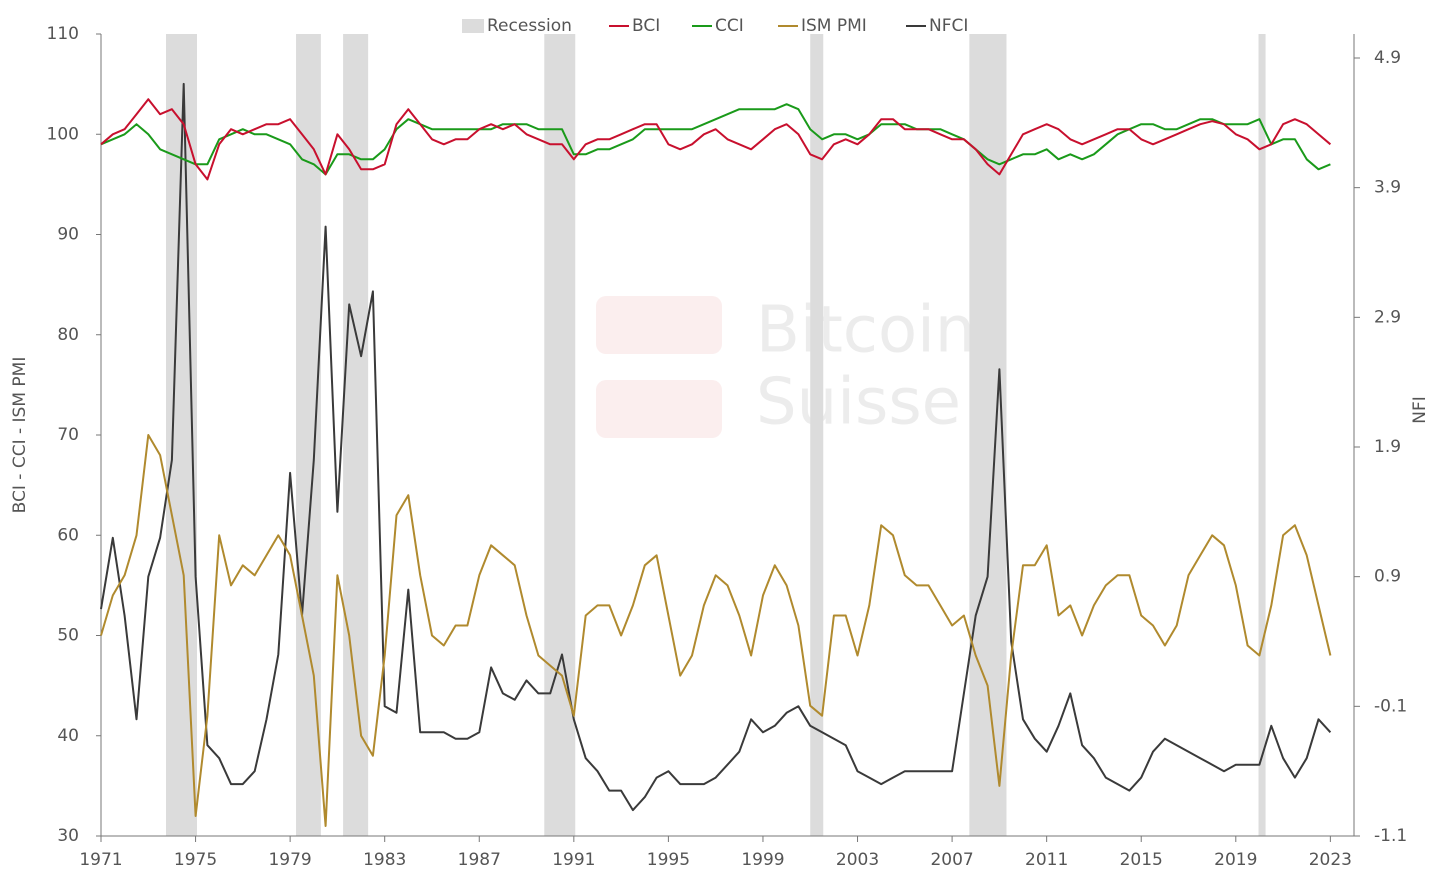 Image resolution: width=1440 pixels, height=886 pixels. I want to click on y-tick-label: 70, so click(68, 435).